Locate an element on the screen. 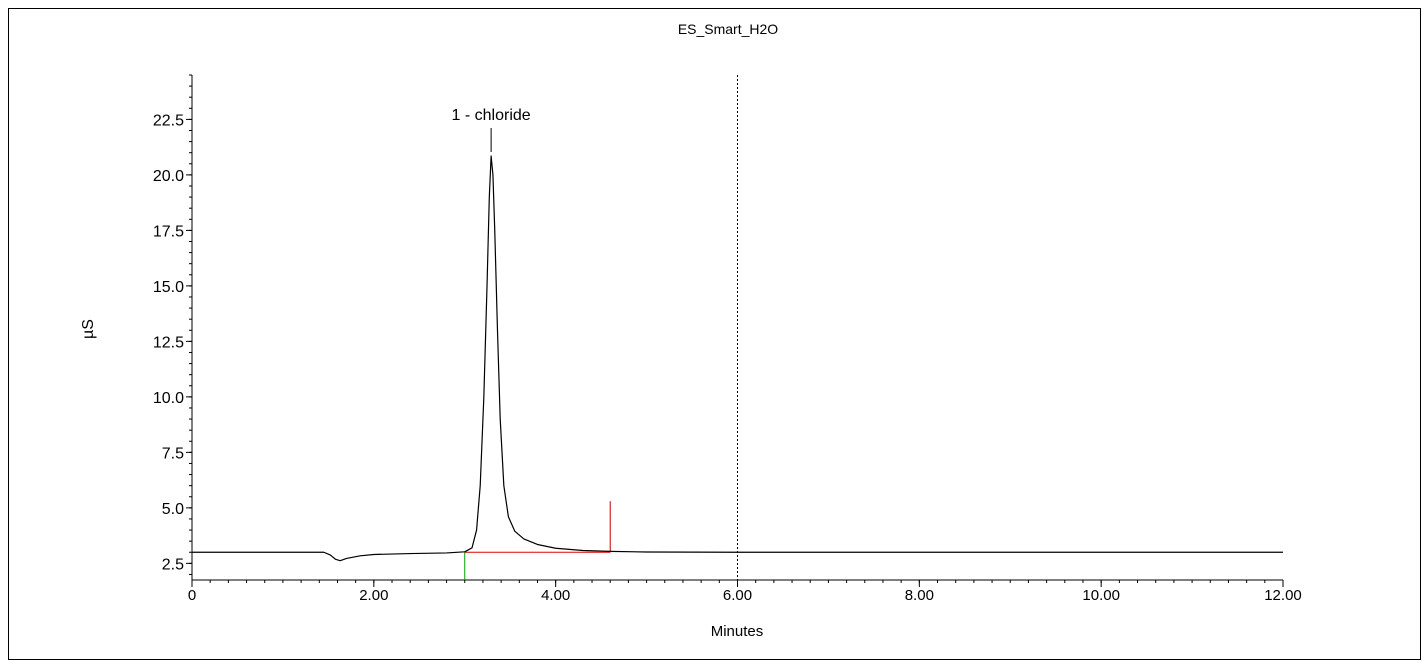 Image resolution: width=1425 pixels, height=662 pixels. y-axis-label: µS is located at coordinates (88, 329).